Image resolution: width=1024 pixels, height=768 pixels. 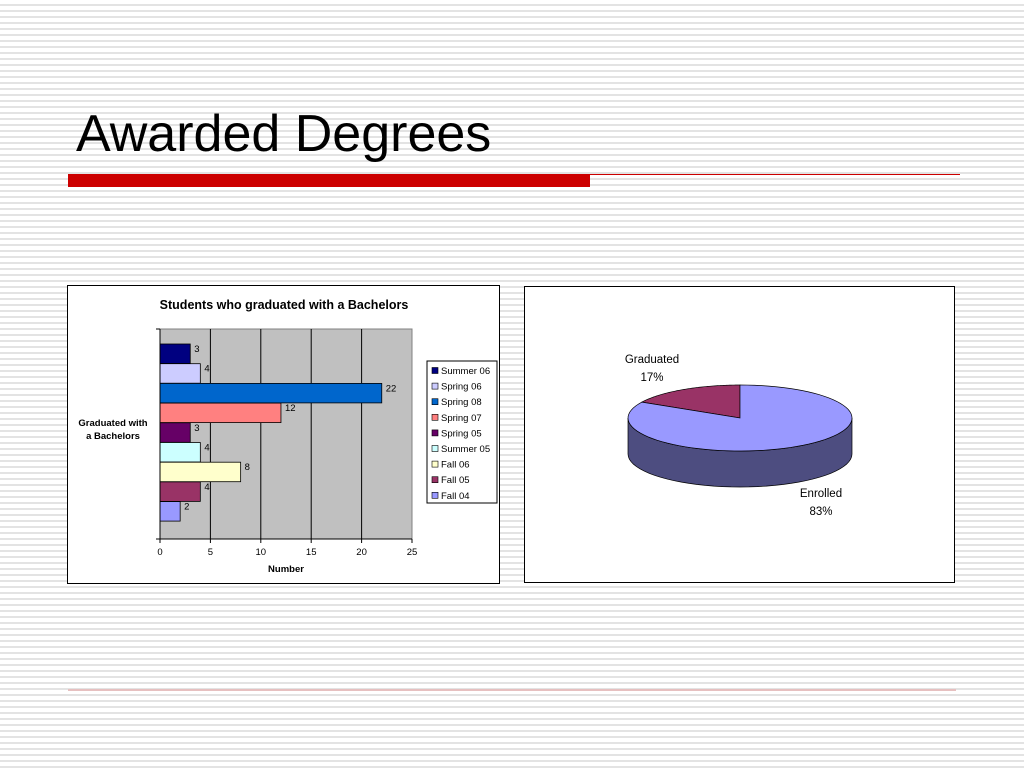 What do you see at coordinates (455, 496) in the screenshot?
I see `legend-label: Fall 04` at bounding box center [455, 496].